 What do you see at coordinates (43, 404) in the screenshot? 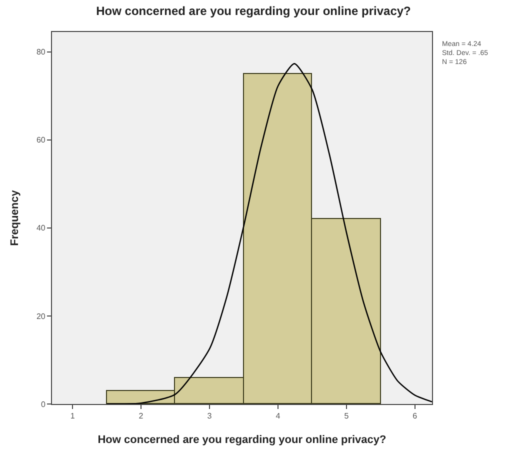
I see `y-tick-label: 0` at bounding box center [43, 404].